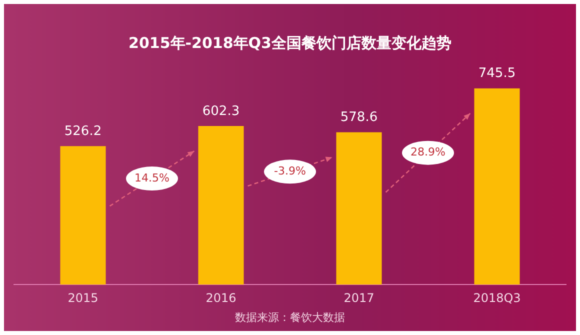 The height and width of the screenshot is (335, 580). Describe the element at coordinates (290, 43) in the screenshot. I see `chart-title: 2015年-2018年Q3全国餐饮门店数量变化趋势` at that location.